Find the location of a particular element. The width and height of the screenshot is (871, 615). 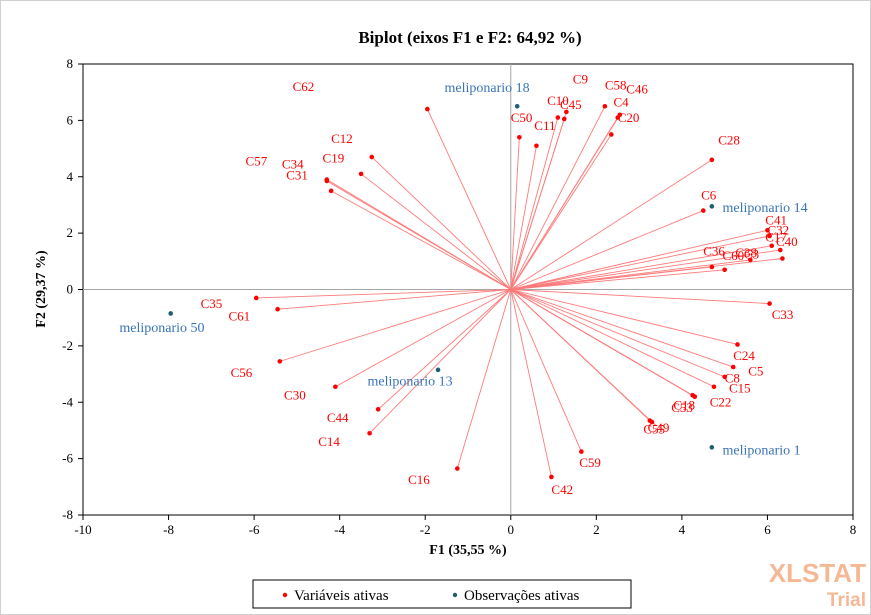

variable-label-c35: C35 is located at coordinates (212, 303).